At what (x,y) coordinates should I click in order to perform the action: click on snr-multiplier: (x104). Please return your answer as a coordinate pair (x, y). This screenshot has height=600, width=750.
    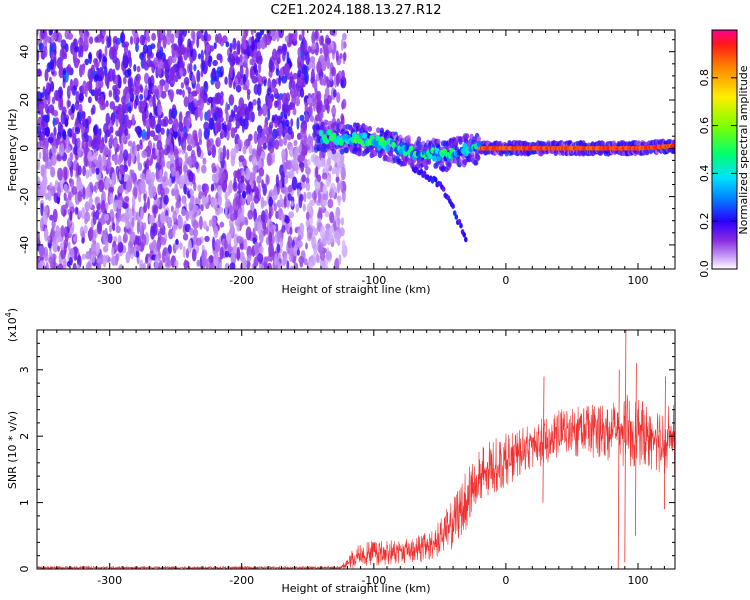
    Looking at the image, I should click on (11, 325).